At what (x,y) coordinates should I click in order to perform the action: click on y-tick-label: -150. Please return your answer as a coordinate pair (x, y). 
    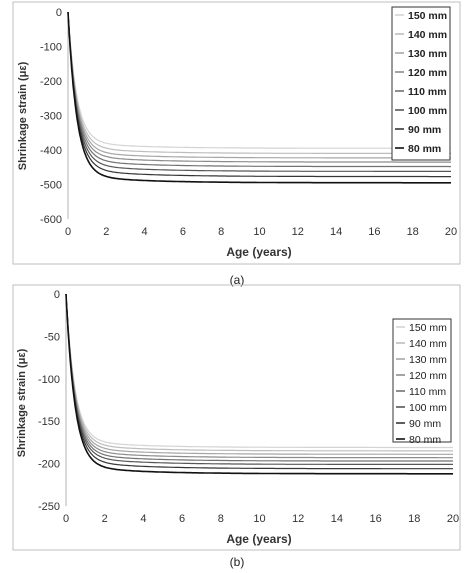
    Looking at the image, I should click on (49, 422).